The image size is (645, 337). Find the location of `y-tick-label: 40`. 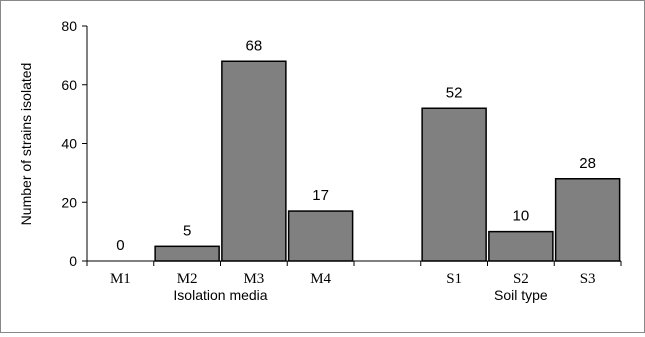

y-tick-label: 40 is located at coordinates (69, 144).